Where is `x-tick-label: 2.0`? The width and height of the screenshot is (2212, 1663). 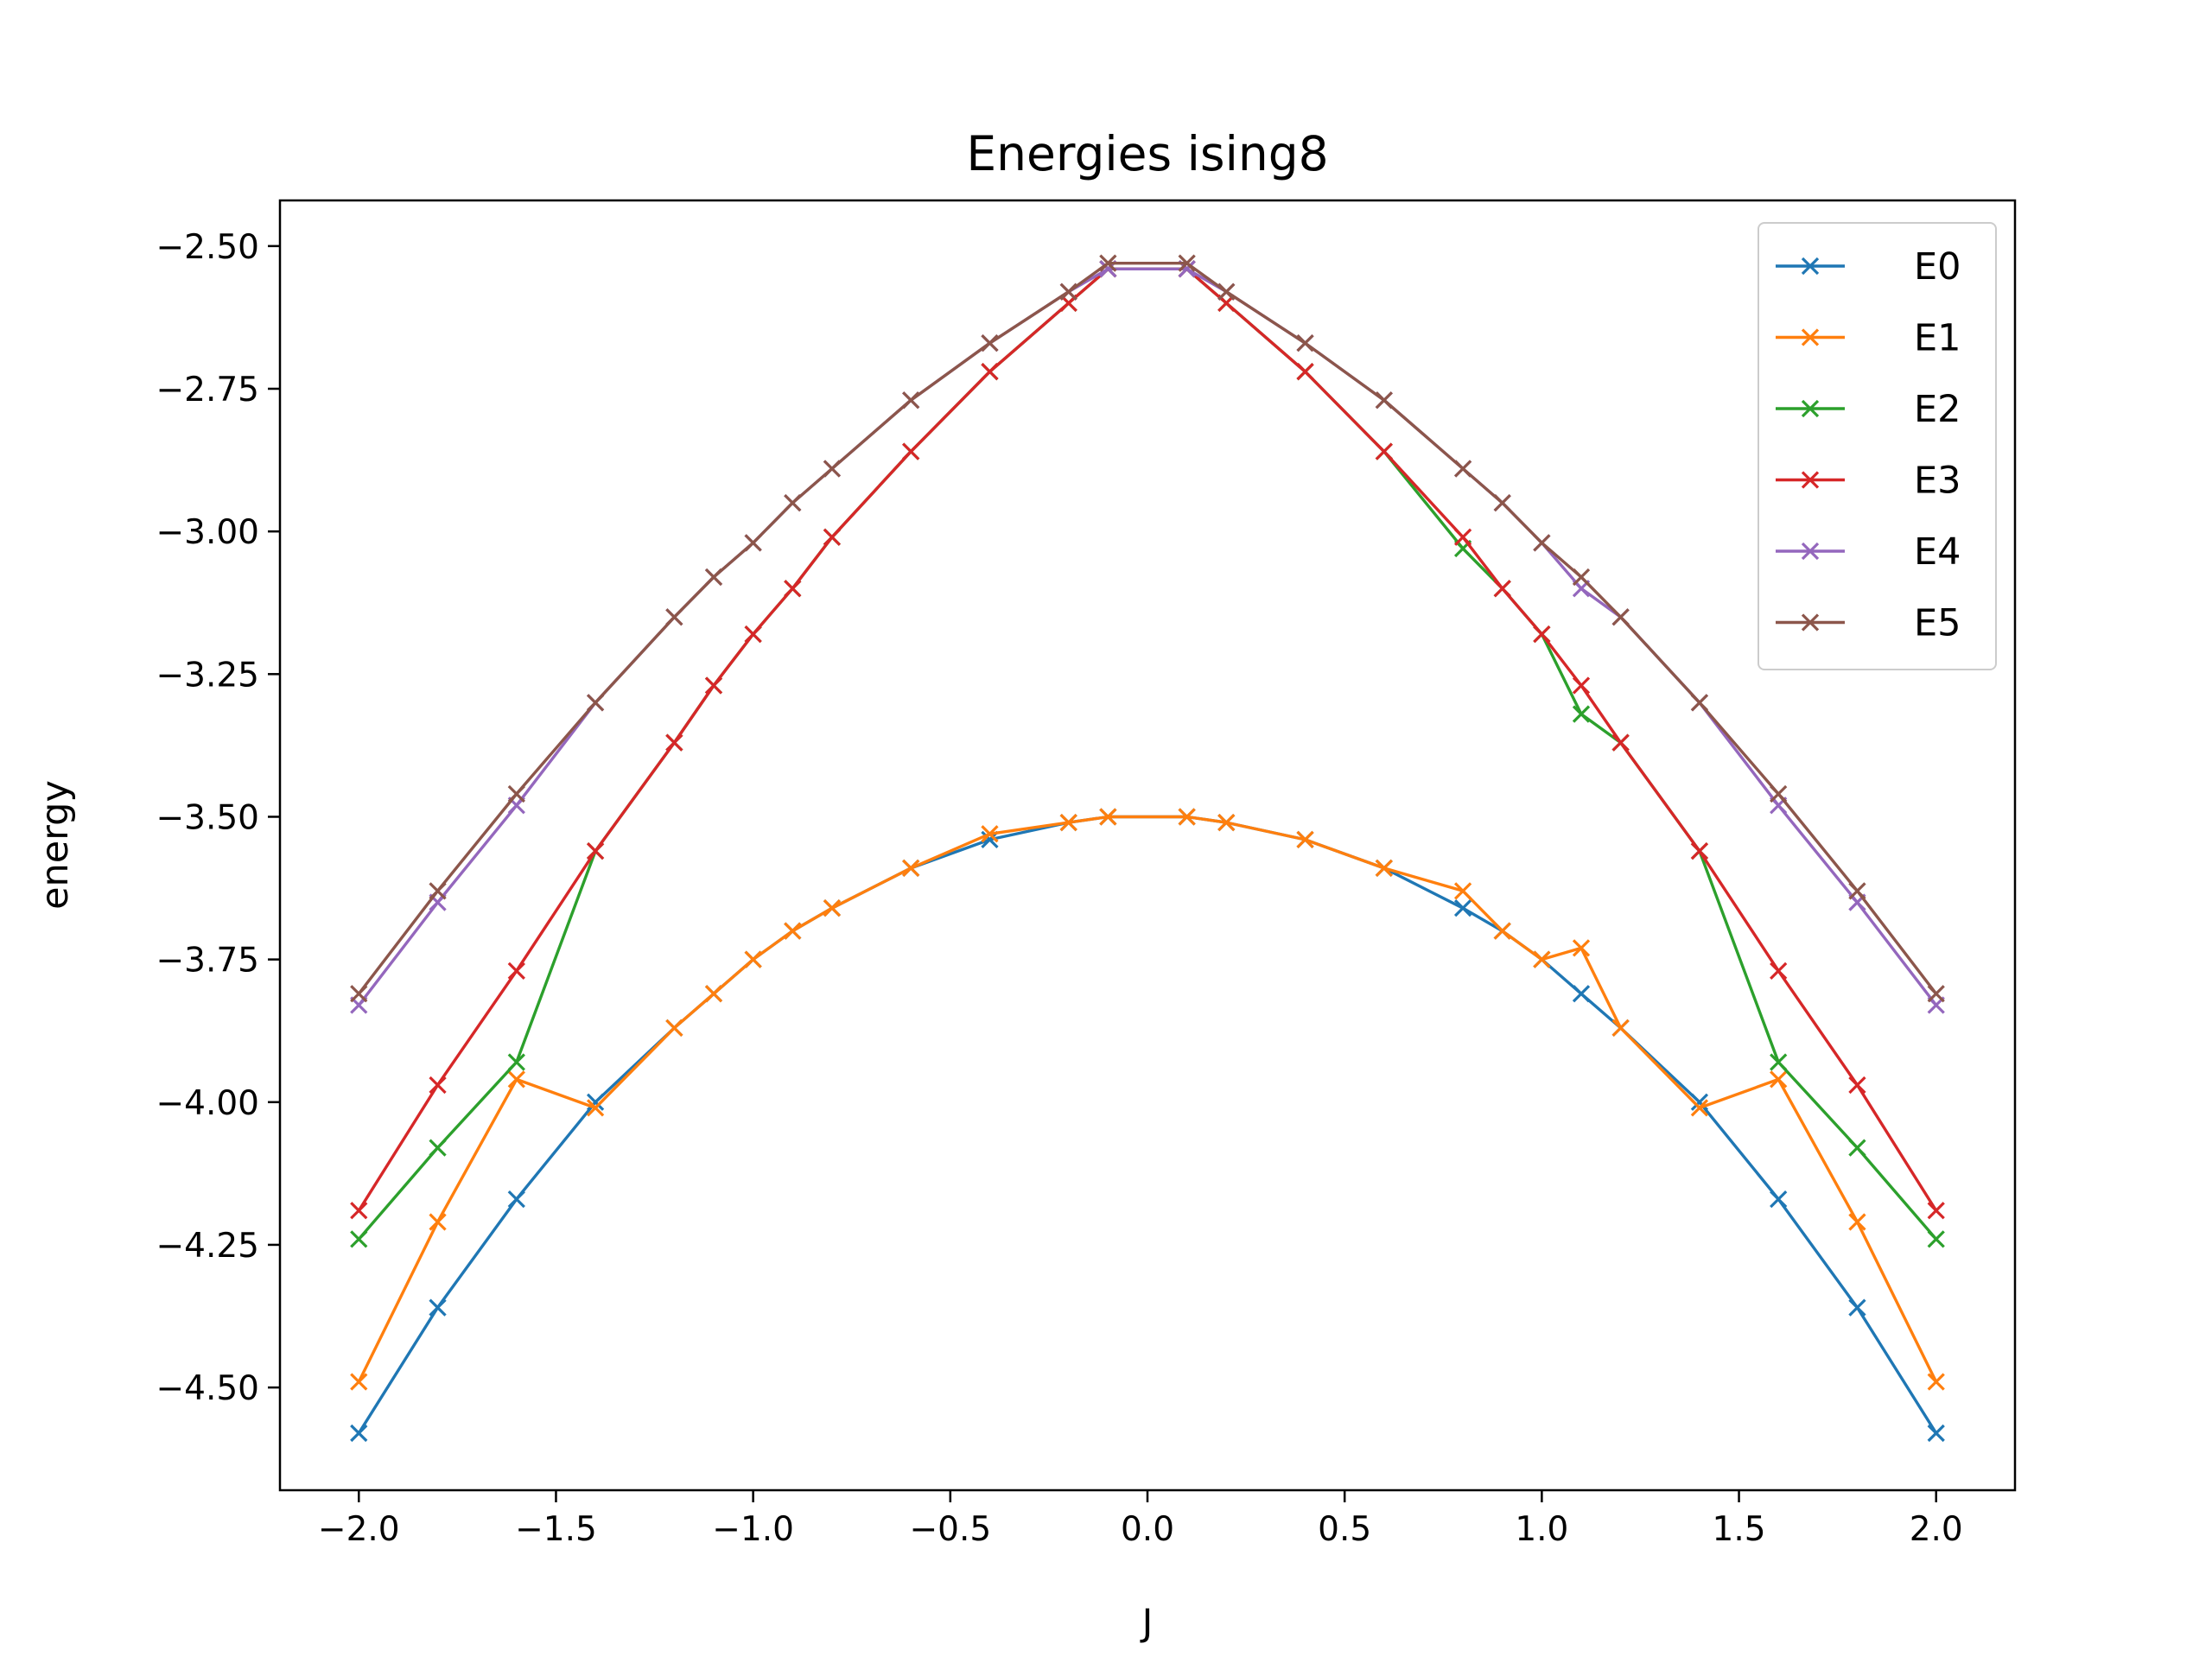 x-tick-label: 2.0 is located at coordinates (1936, 1530).